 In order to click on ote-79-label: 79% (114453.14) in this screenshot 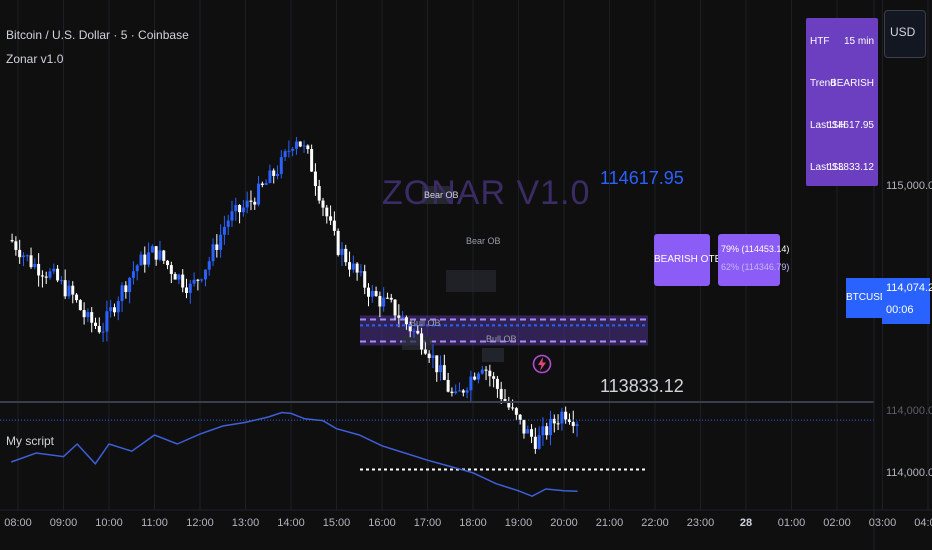, I will do `click(755, 249)`.